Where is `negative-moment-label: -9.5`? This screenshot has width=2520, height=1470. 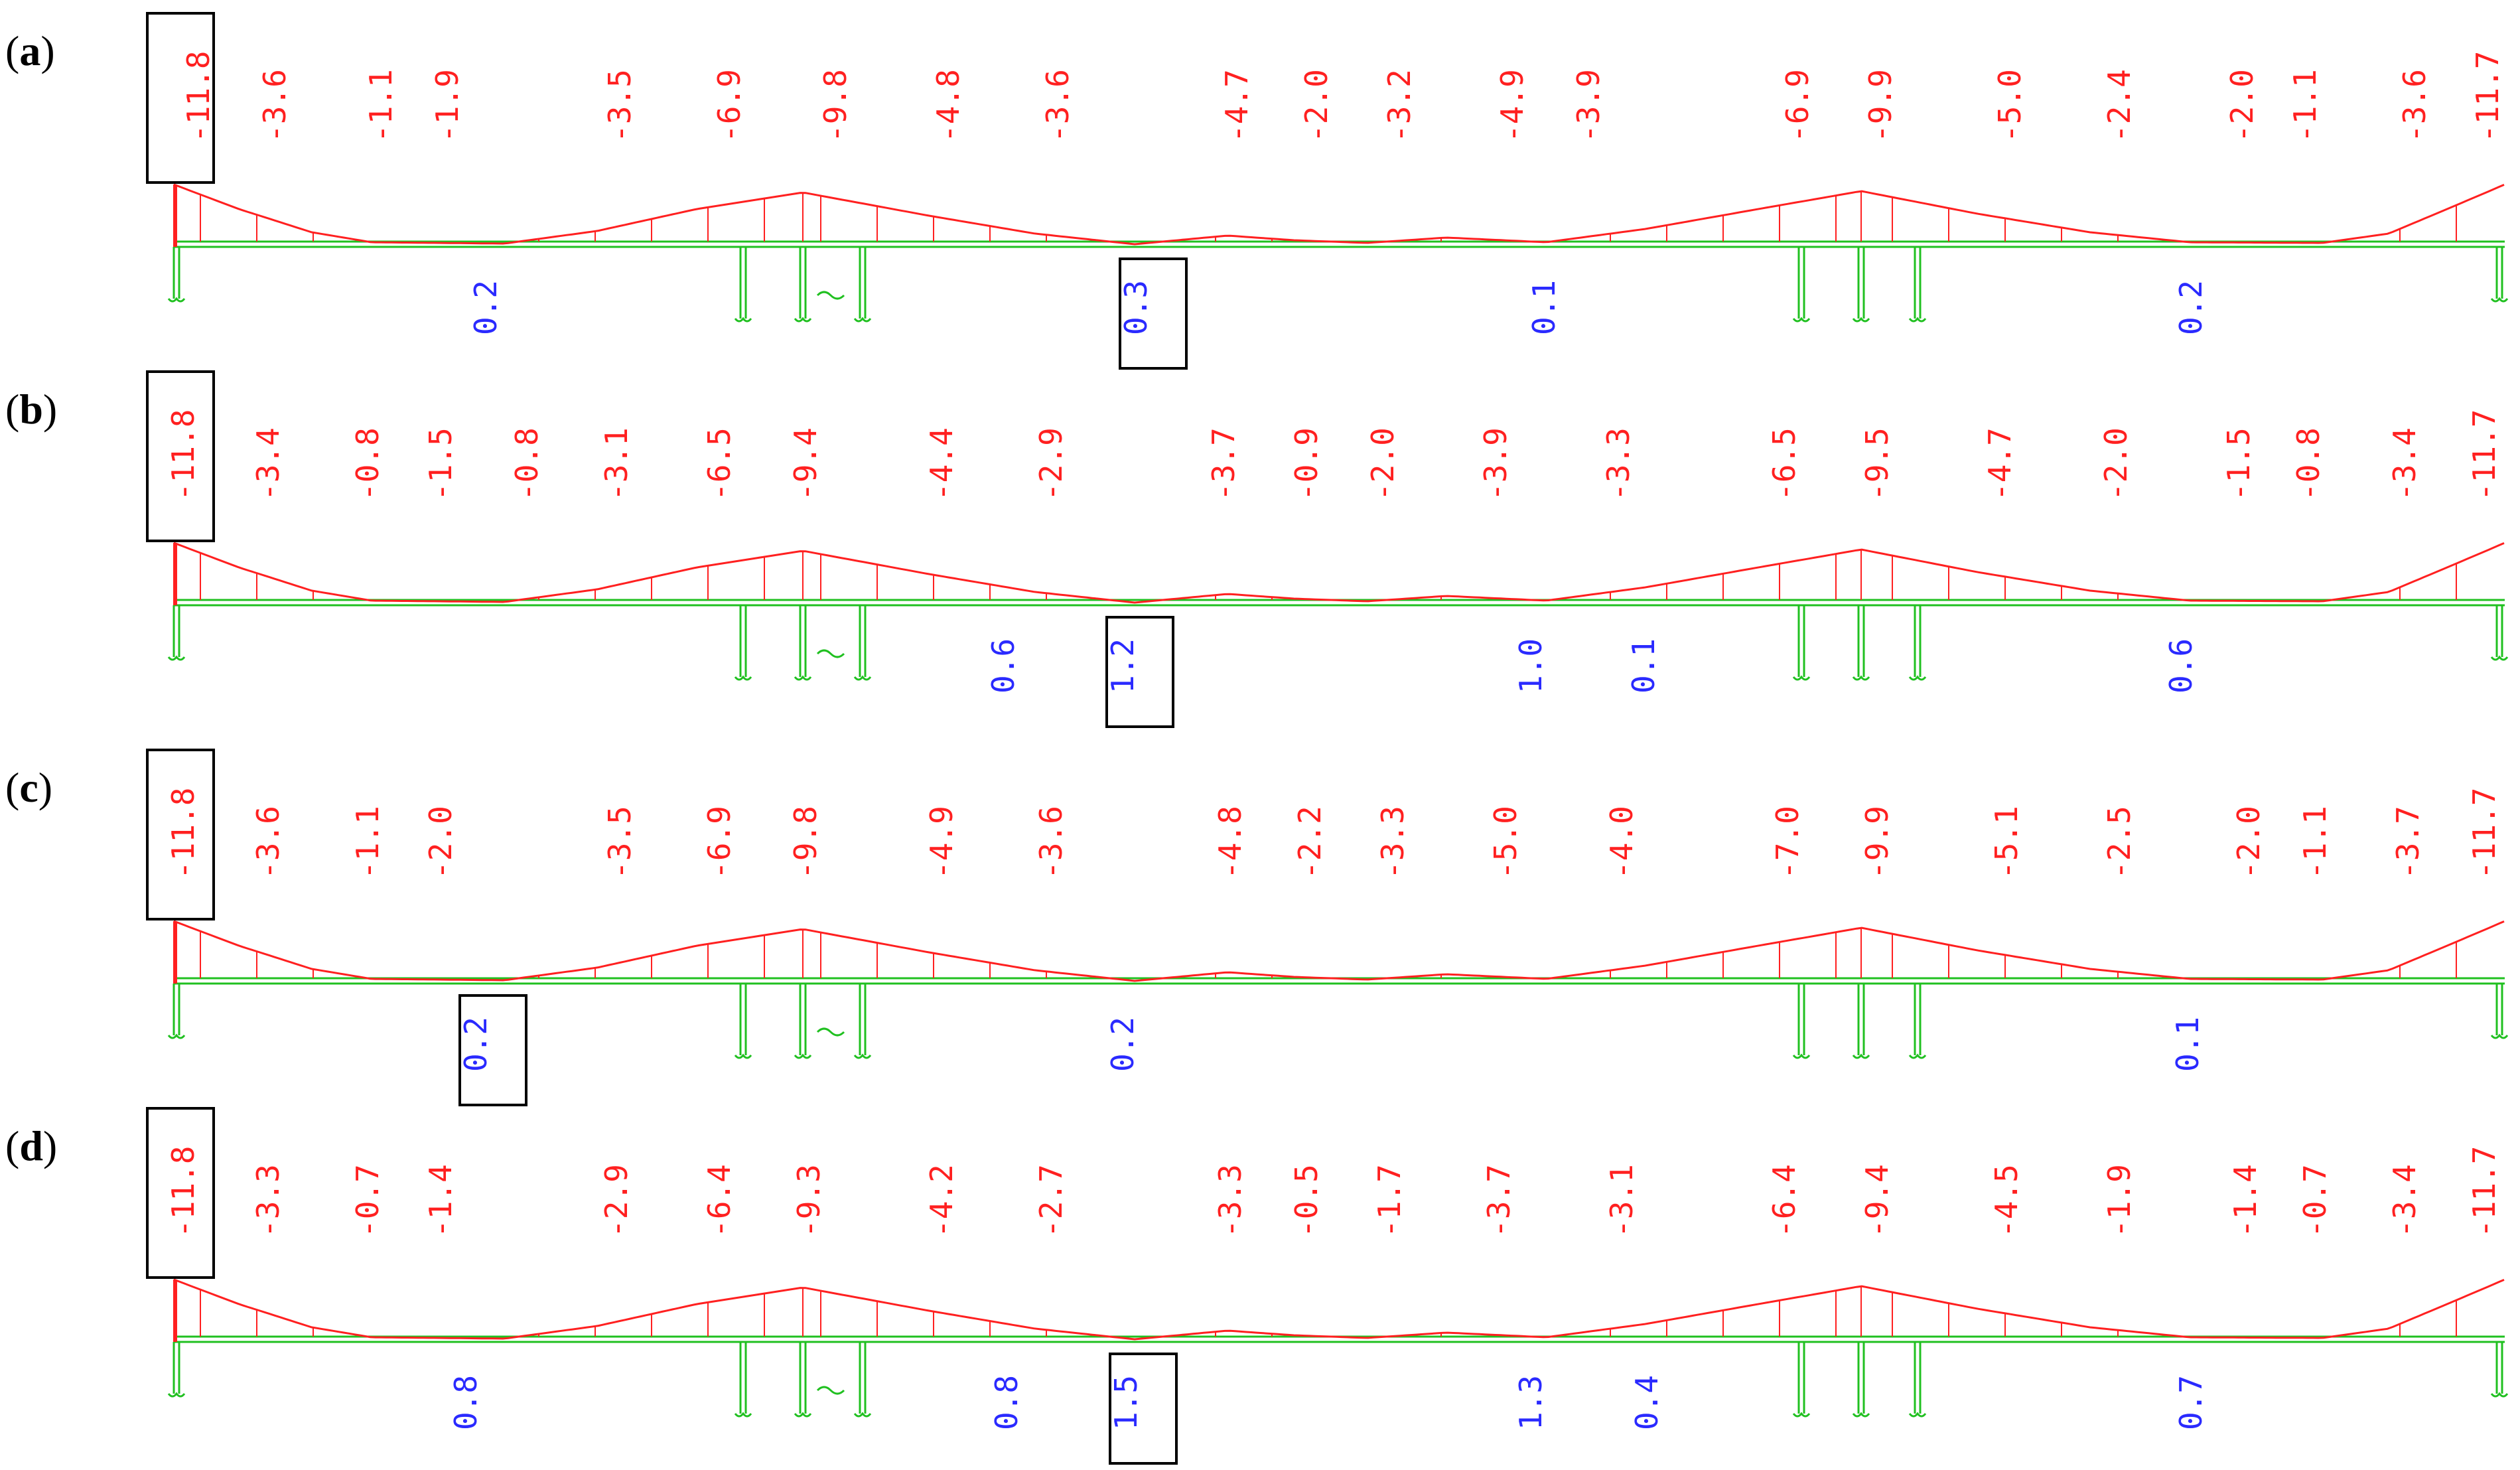 negative-moment-label: -9.5 is located at coordinates (1877, 464).